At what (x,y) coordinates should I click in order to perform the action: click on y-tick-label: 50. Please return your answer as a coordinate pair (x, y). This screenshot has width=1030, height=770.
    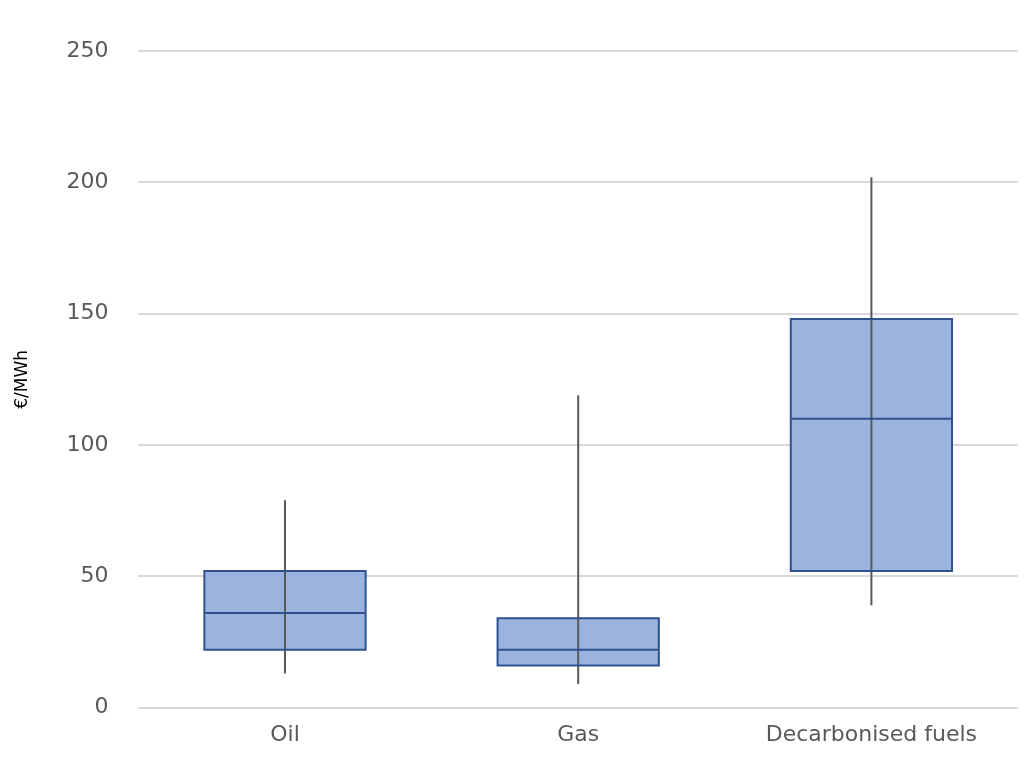
    Looking at the image, I should click on (94, 575).